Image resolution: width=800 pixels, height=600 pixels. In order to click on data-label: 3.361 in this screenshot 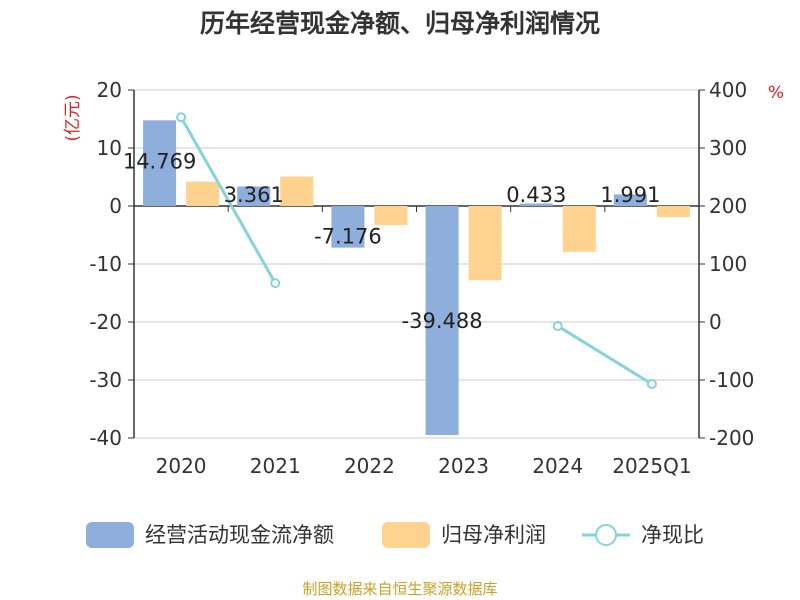, I will do `click(254, 195)`.